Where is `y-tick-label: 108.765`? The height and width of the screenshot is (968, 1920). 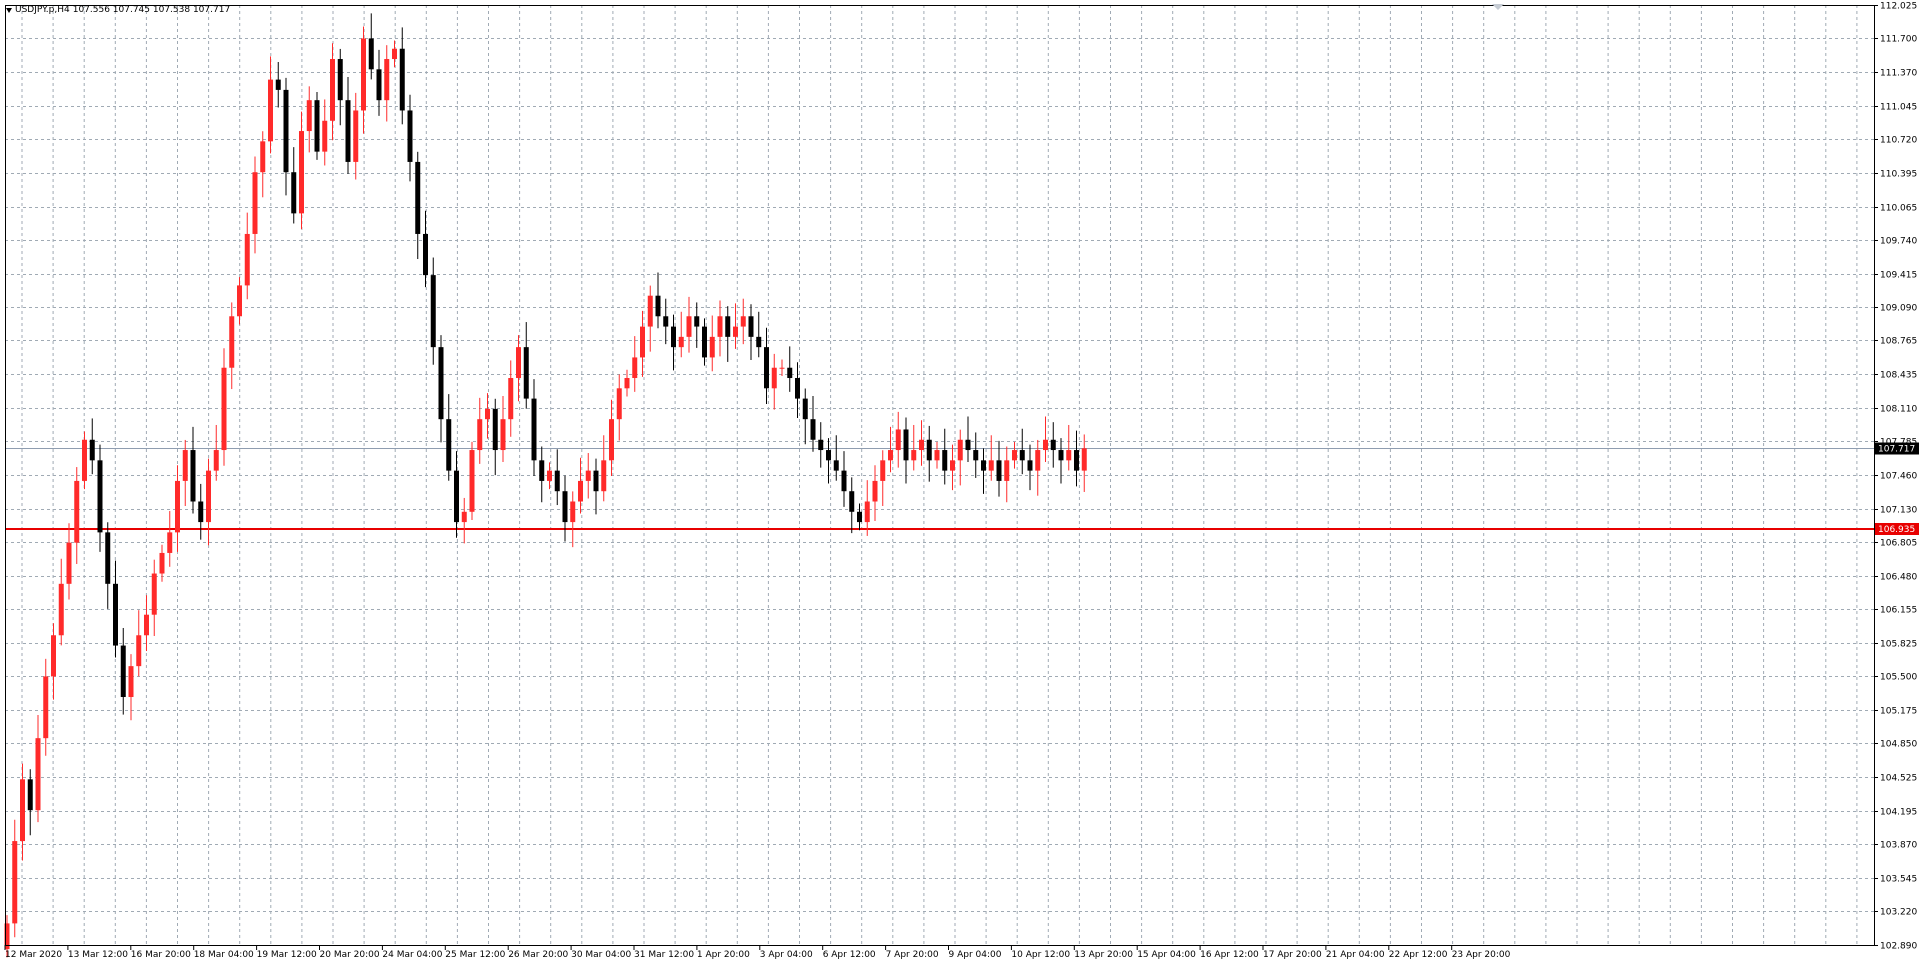
y-tick-label: 108.765 is located at coordinates (1898, 342).